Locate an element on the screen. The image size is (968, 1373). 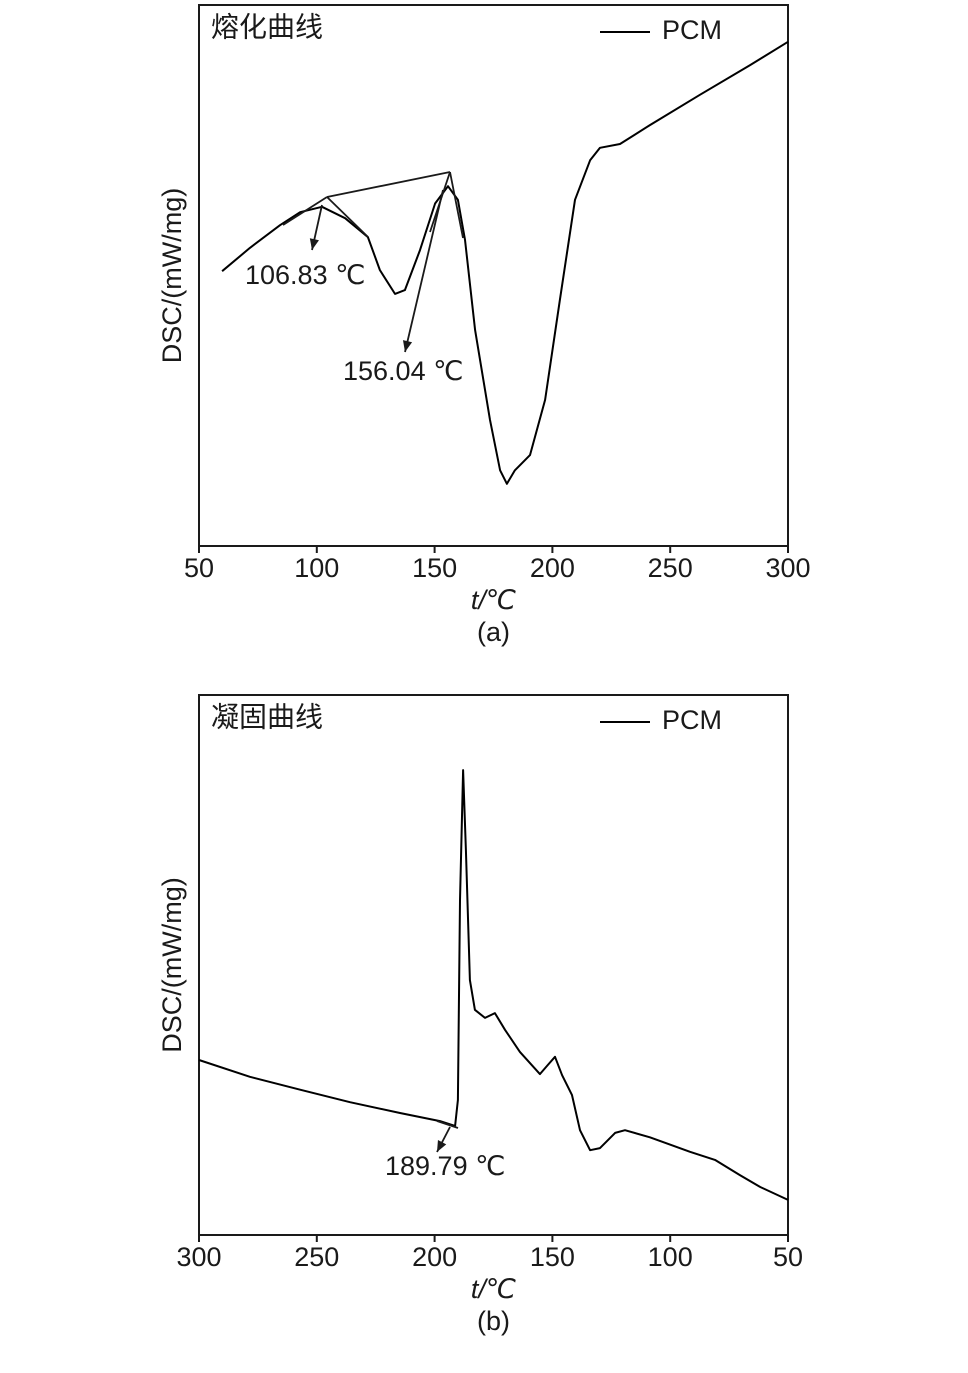
panel-title: 熔化曲线 is located at coordinates (267, 27).